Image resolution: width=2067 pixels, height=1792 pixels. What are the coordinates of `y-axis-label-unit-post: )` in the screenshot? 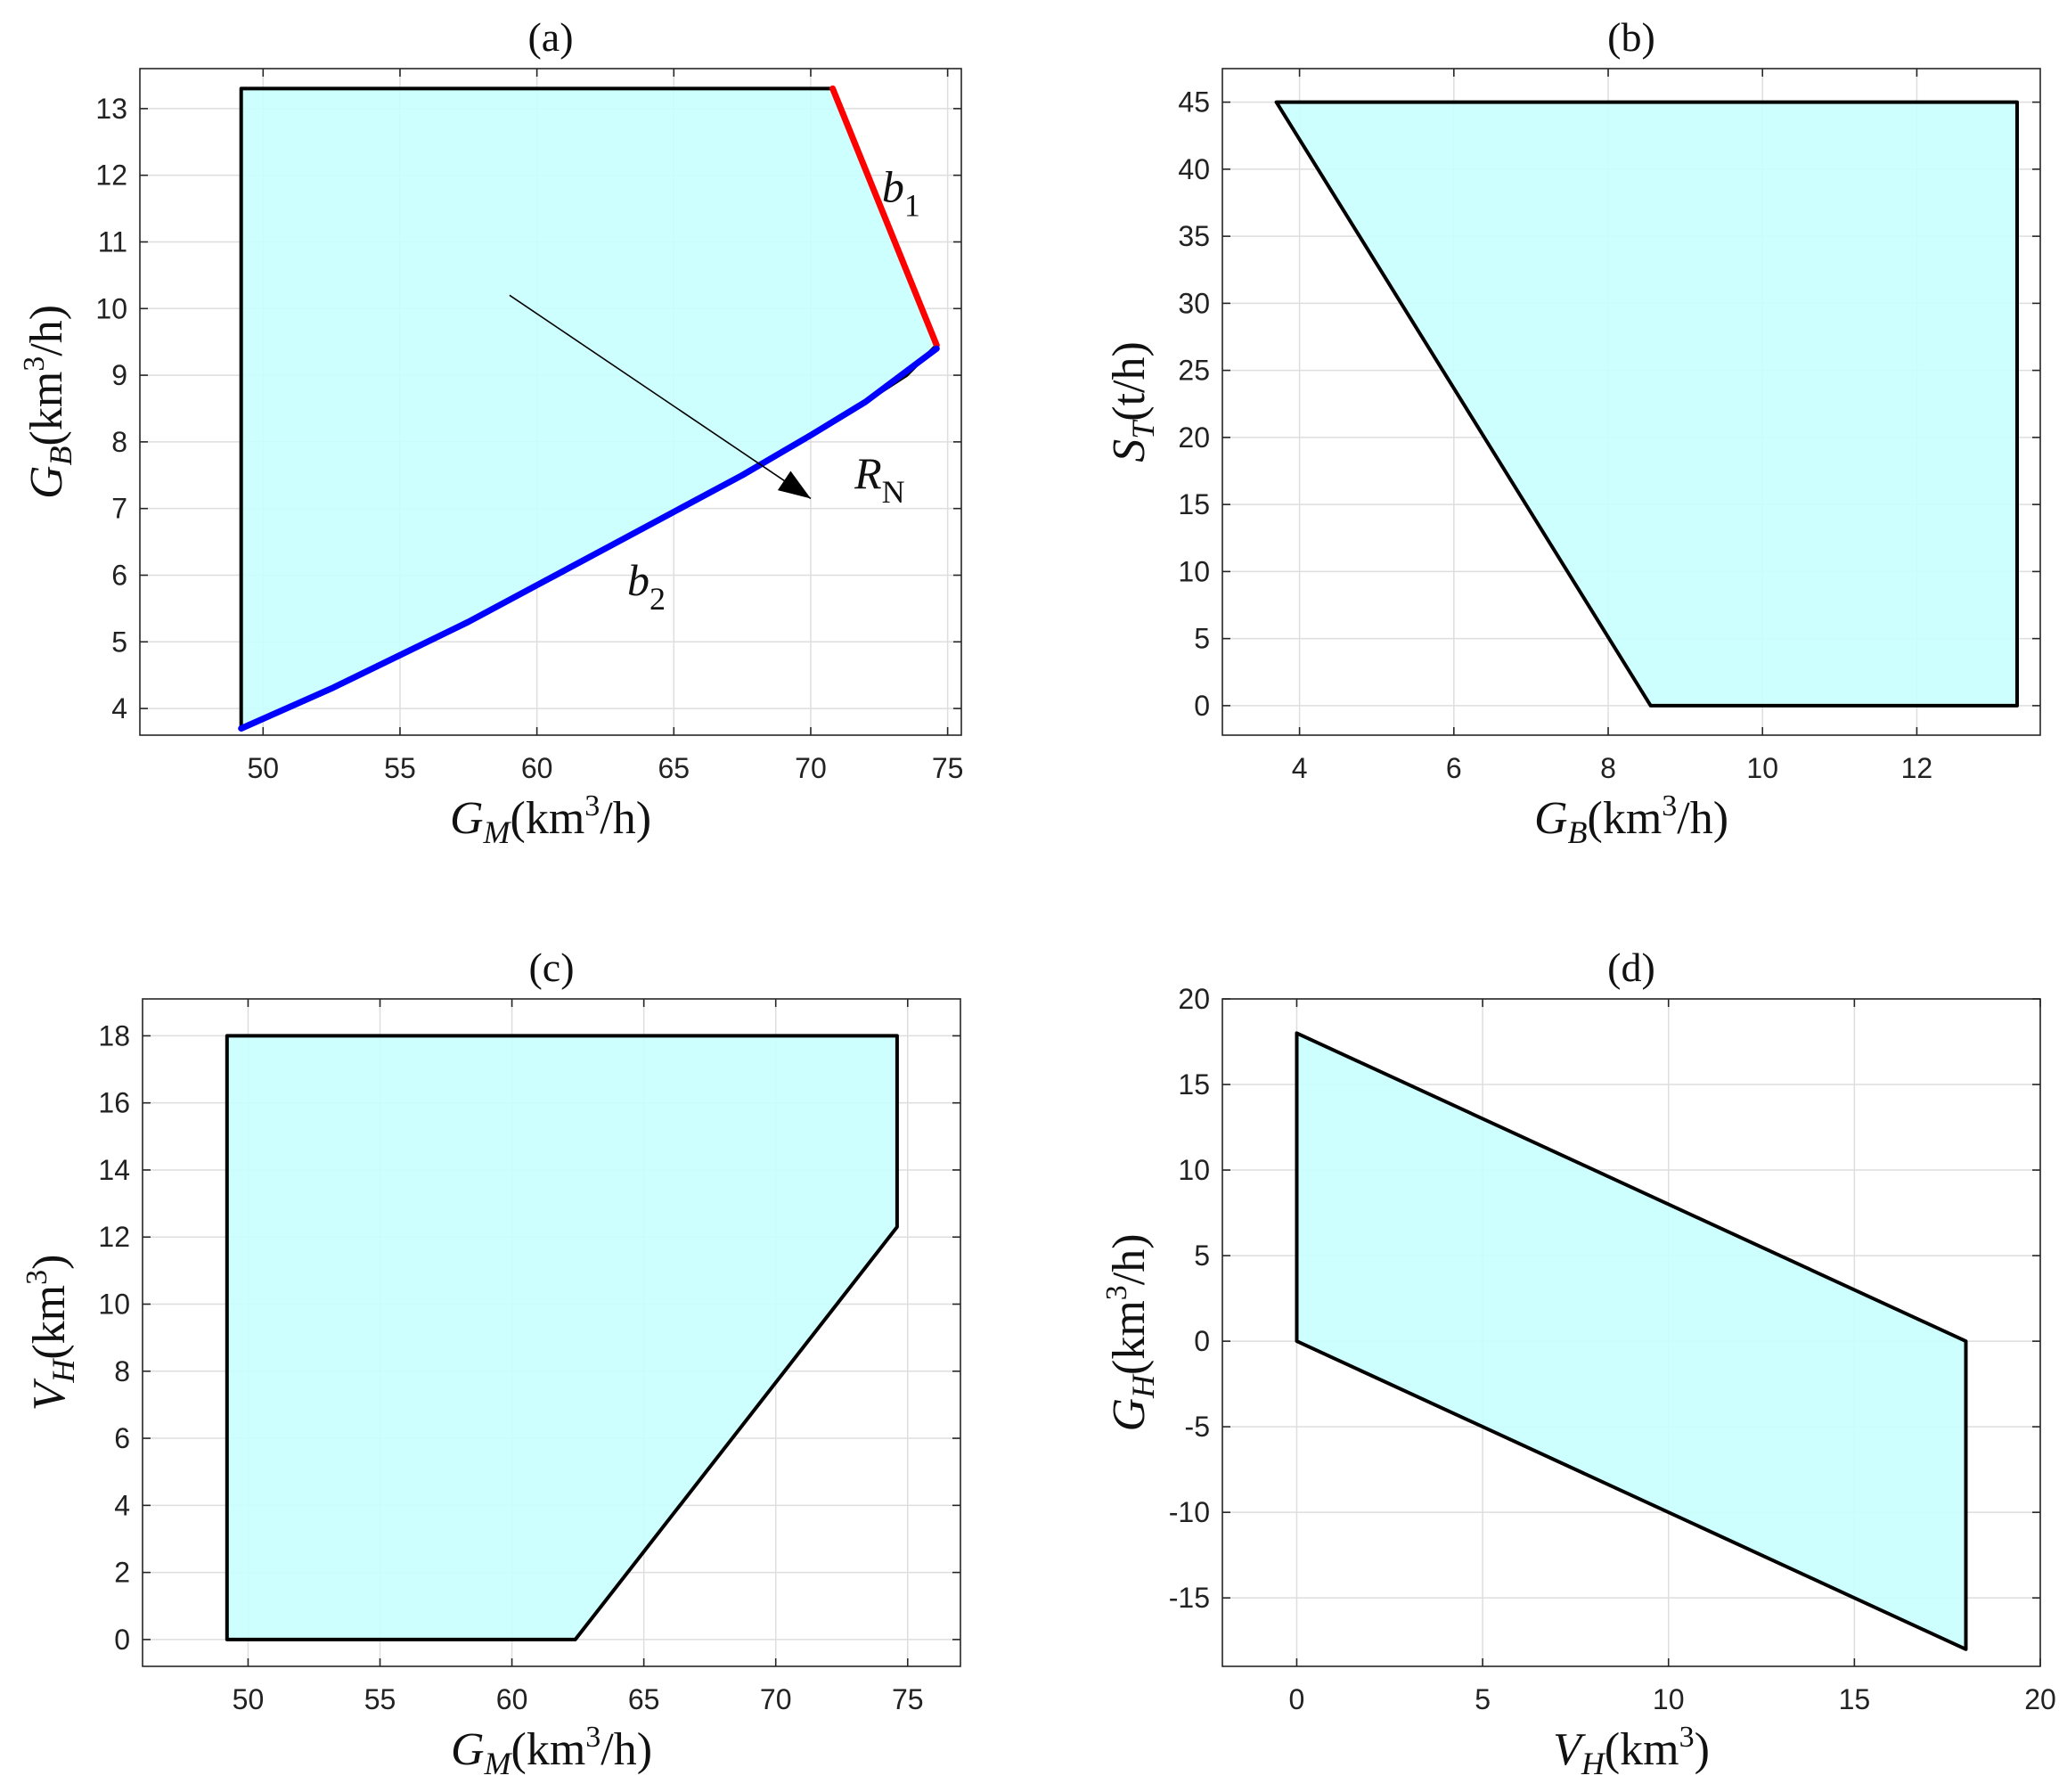 It's located at (49, 1262).